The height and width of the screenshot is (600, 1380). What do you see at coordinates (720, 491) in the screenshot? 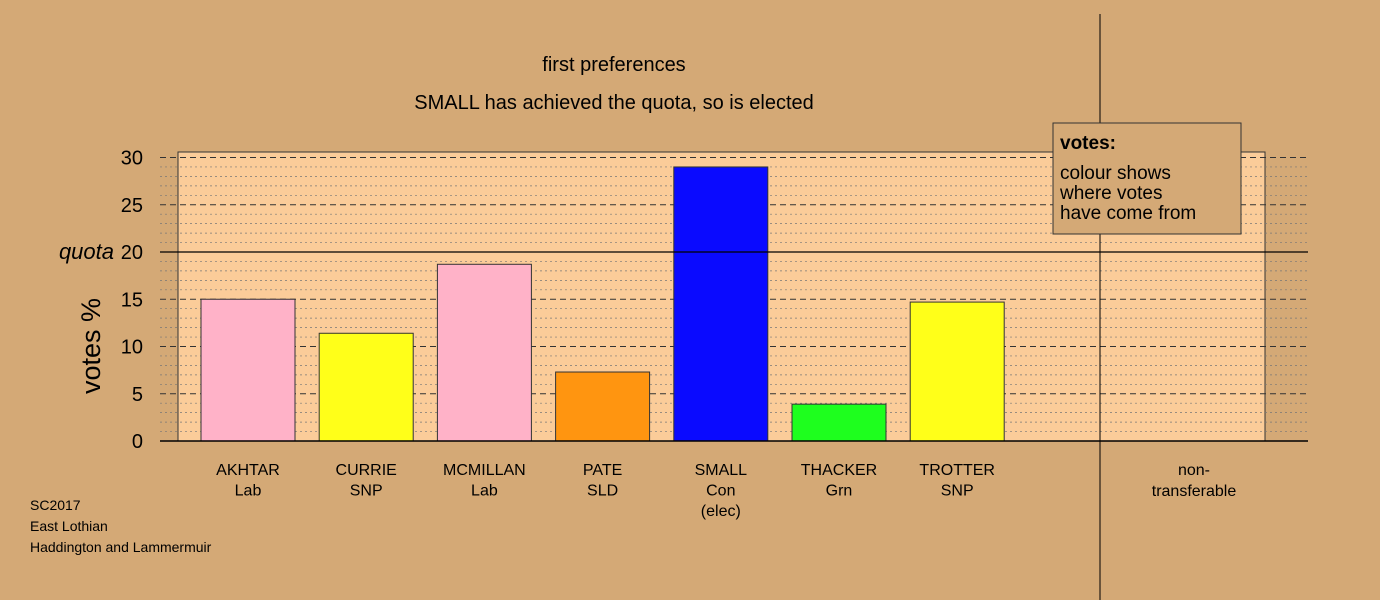
I see `candidate-party: Con` at bounding box center [720, 491].